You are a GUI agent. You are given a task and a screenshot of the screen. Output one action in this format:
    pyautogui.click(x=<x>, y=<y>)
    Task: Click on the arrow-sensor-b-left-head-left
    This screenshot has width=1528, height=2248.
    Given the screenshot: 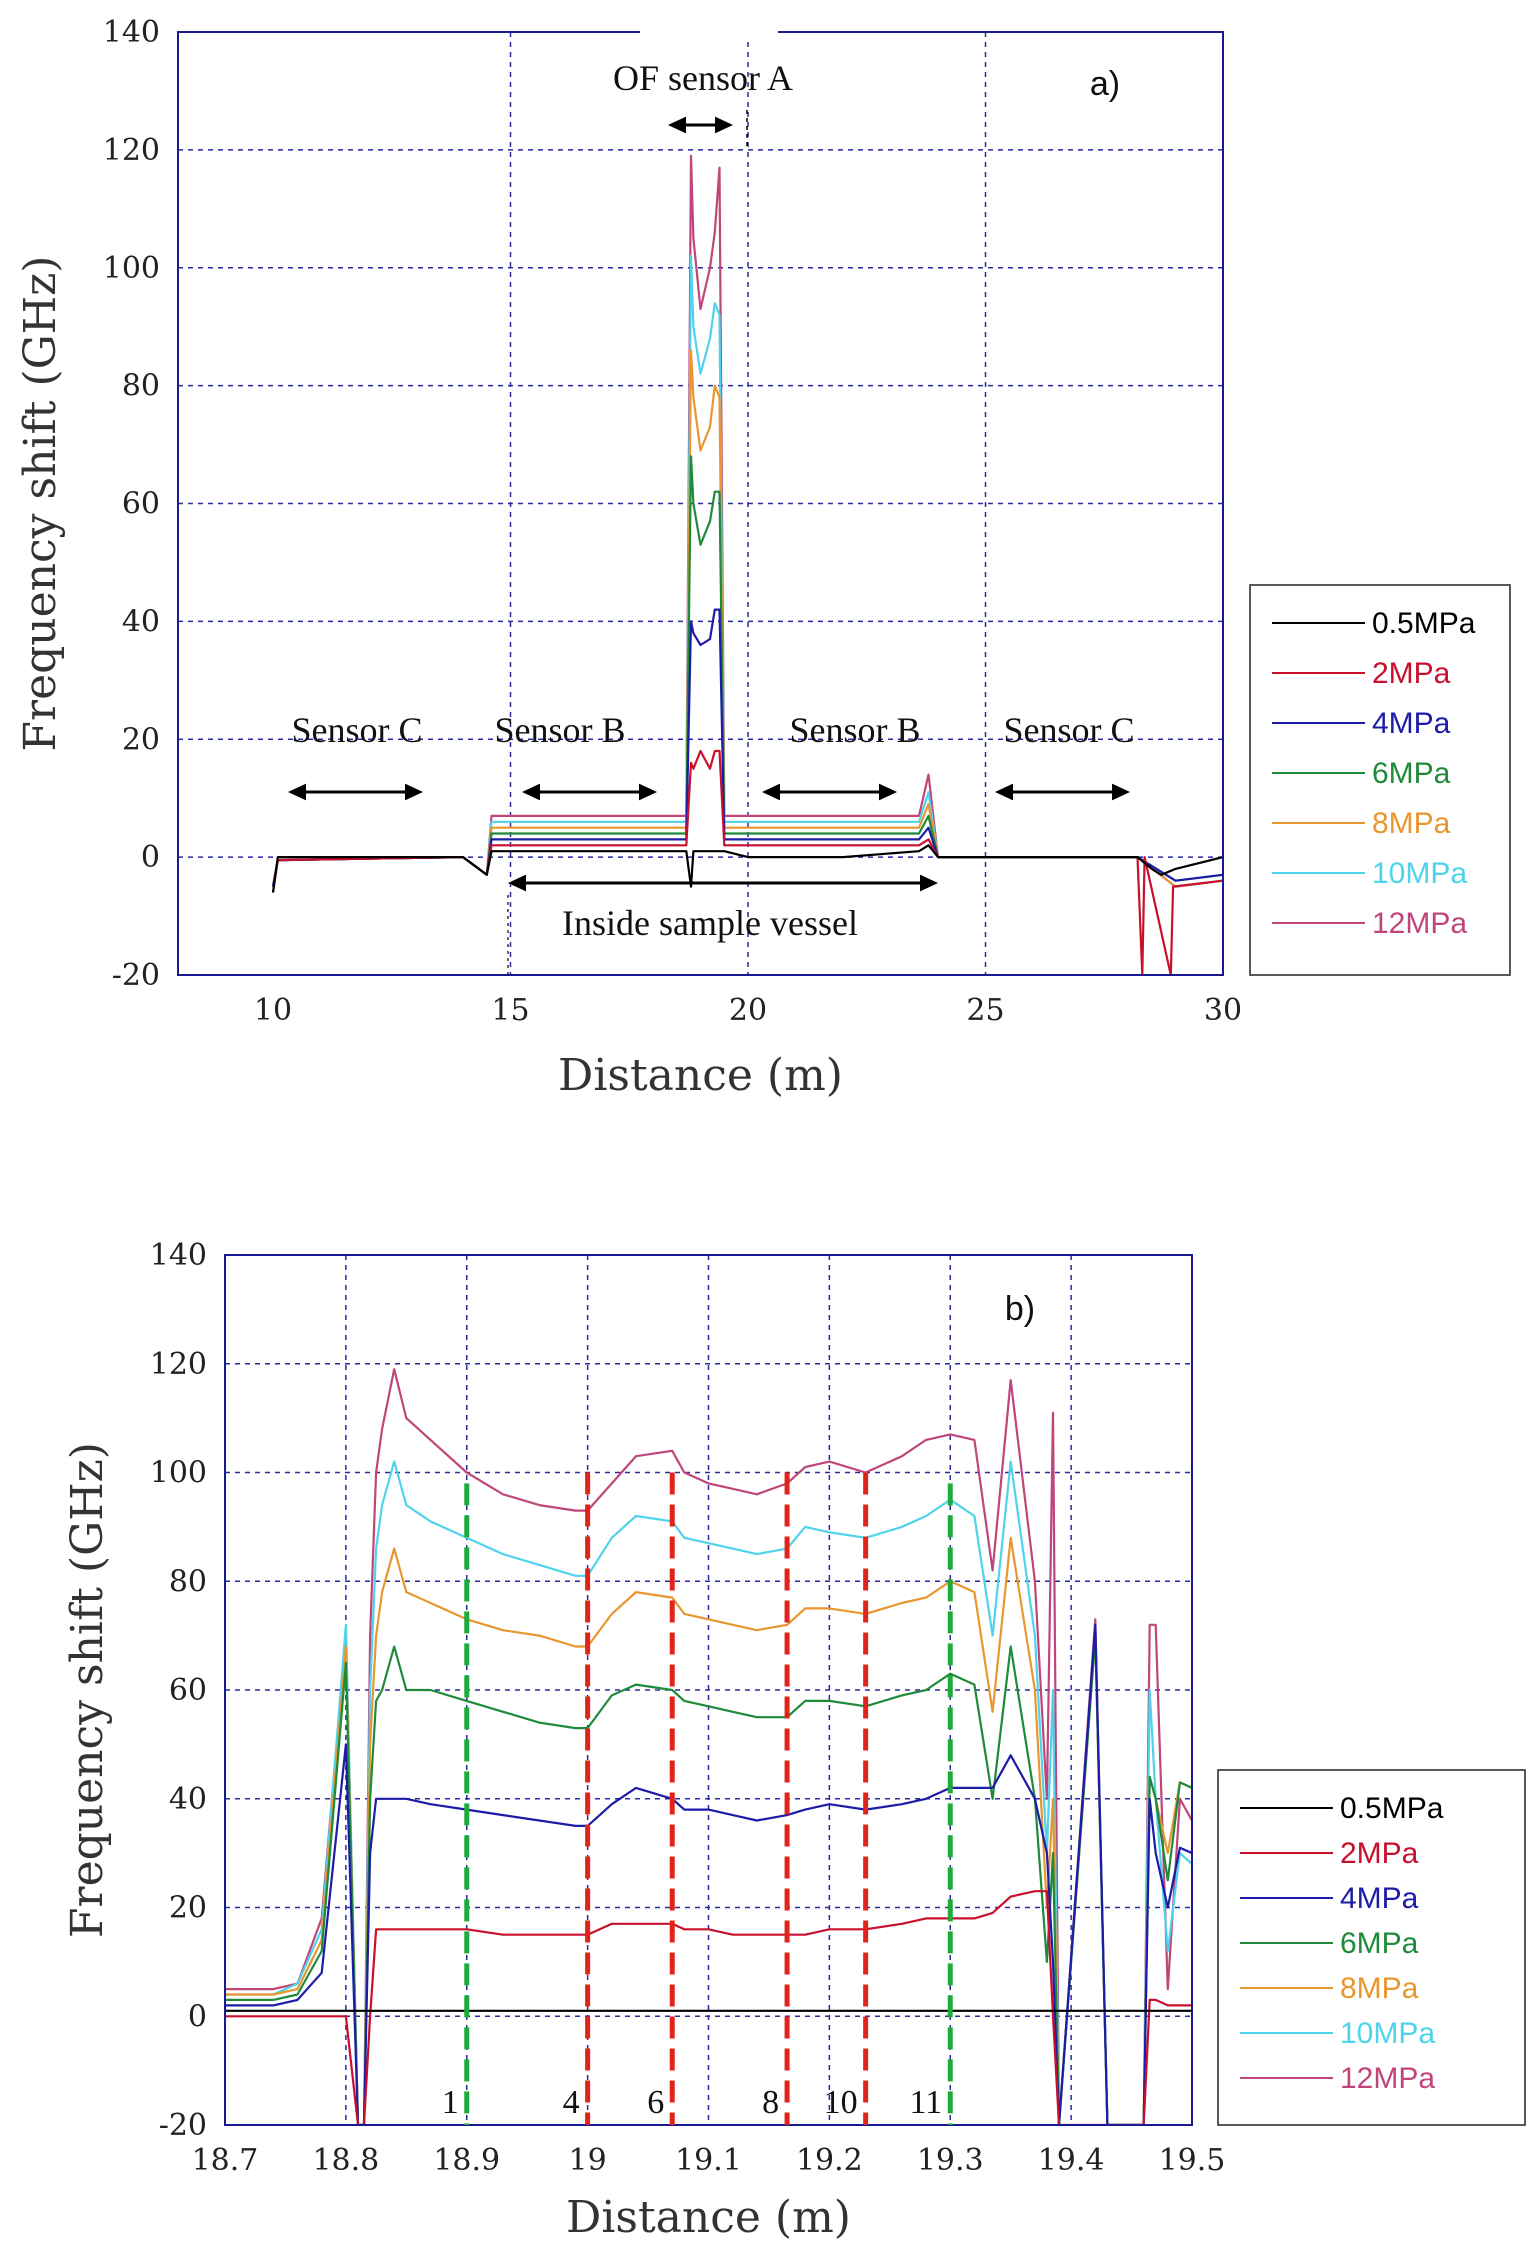 What is the action you would take?
    pyautogui.click(x=531, y=792)
    